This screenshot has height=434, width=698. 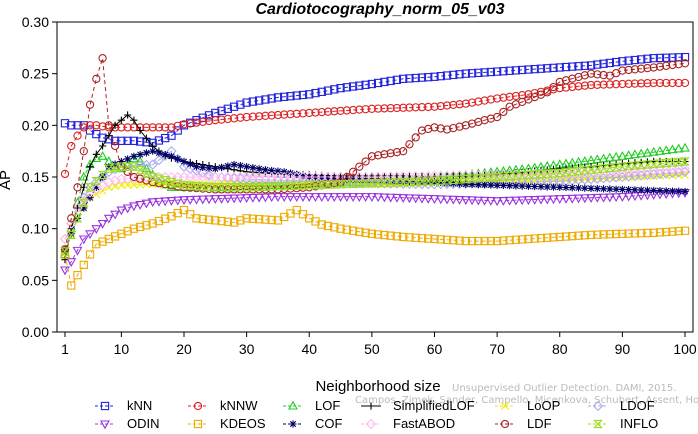 What do you see at coordinates (523, 423) in the screenshot?
I see `legend-item-ldf: LDF` at bounding box center [523, 423].